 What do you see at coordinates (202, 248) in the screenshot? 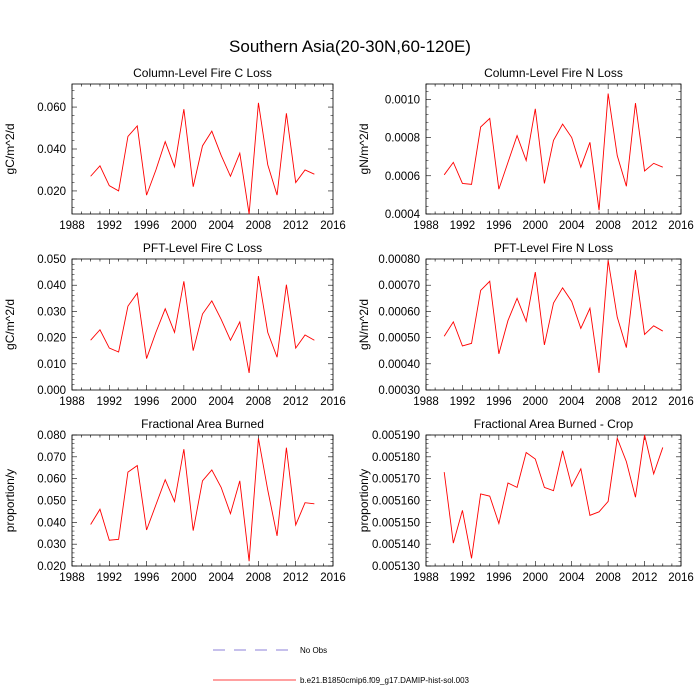
I see `panel-title: PFT-Level Fire C Loss` at bounding box center [202, 248].